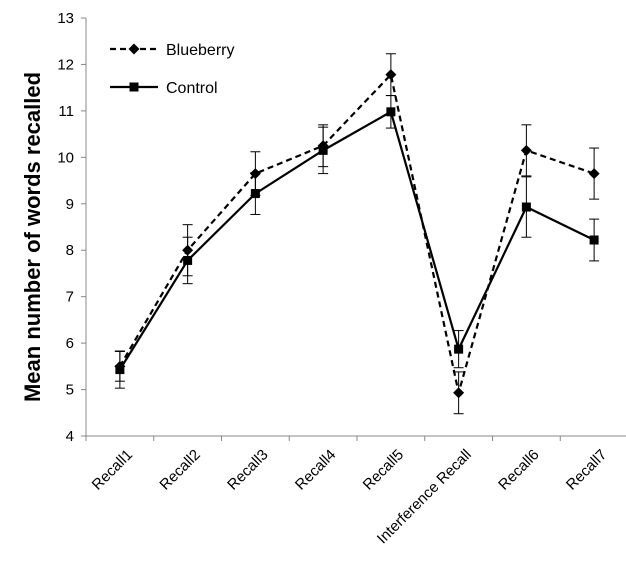 The height and width of the screenshot is (567, 626). I want to click on legend-marker-blueberry, so click(134, 49).